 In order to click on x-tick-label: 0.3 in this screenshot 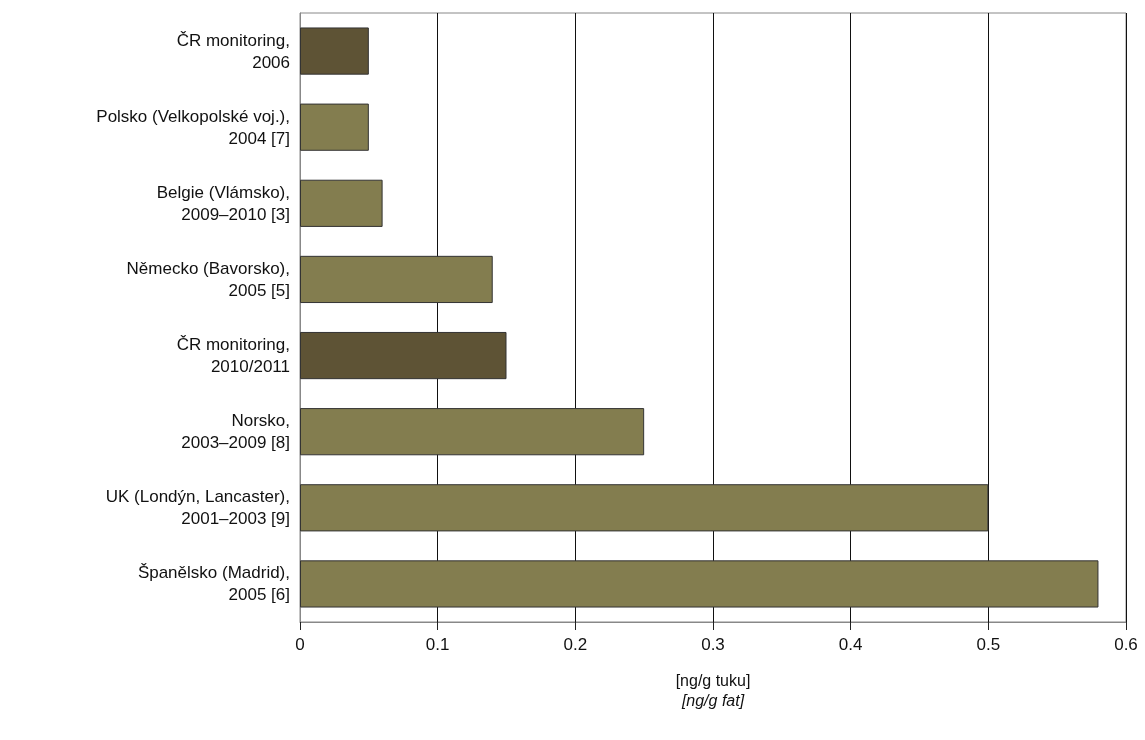, I will do `click(713, 644)`.